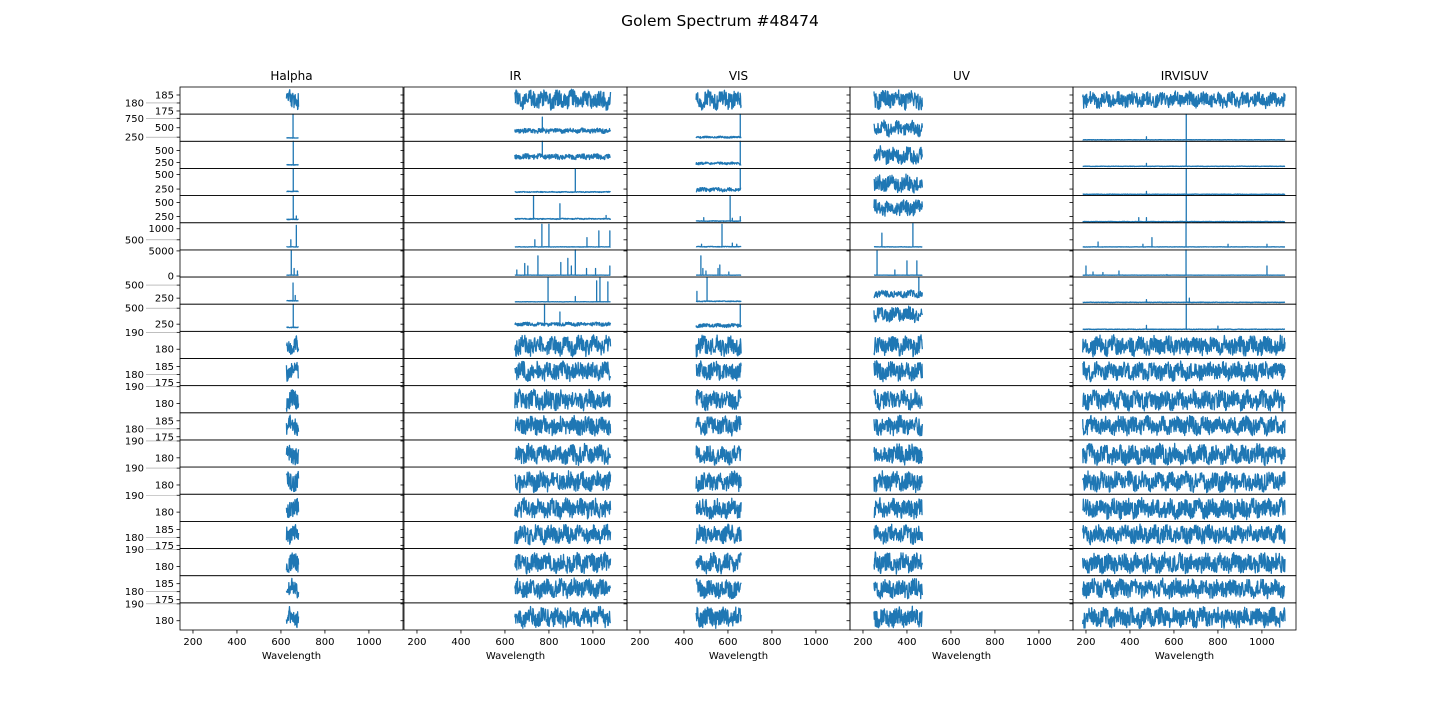  What do you see at coordinates (264, 506) in the screenshot?
I see `subplot-halpha-row-16: 190 180` at bounding box center [264, 506].